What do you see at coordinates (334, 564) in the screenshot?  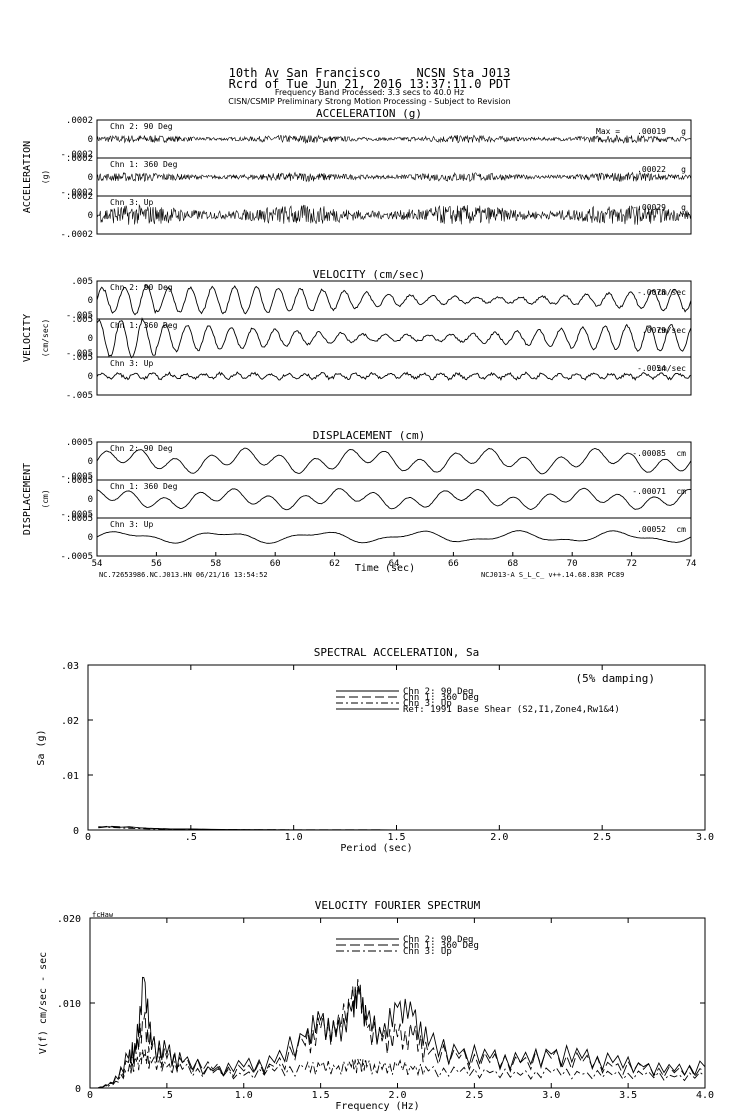 I see `x-tick-label: 62` at bounding box center [334, 564].